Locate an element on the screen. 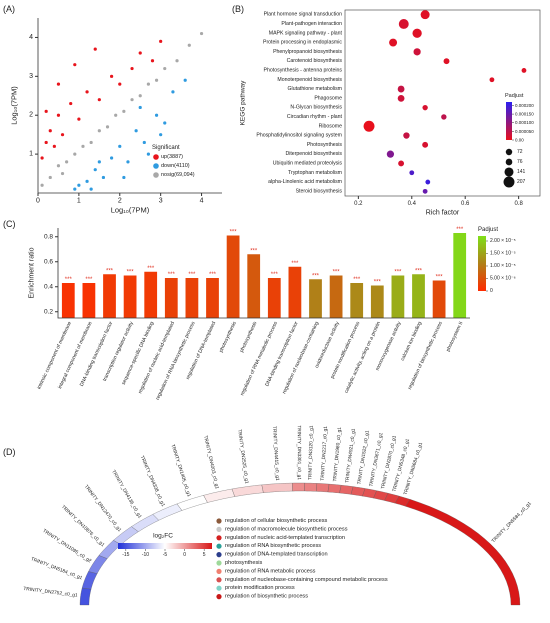 Image resolution: width=550 pixels, height=623 pixels. colorbar-tick-label: 0.000100 is located at coordinates (524, 122).